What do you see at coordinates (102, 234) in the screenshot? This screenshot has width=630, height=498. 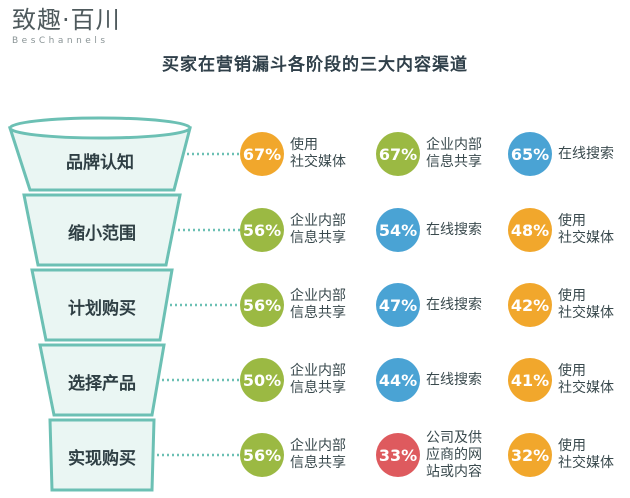 I see `stage-label: 缩小范围` at bounding box center [102, 234].